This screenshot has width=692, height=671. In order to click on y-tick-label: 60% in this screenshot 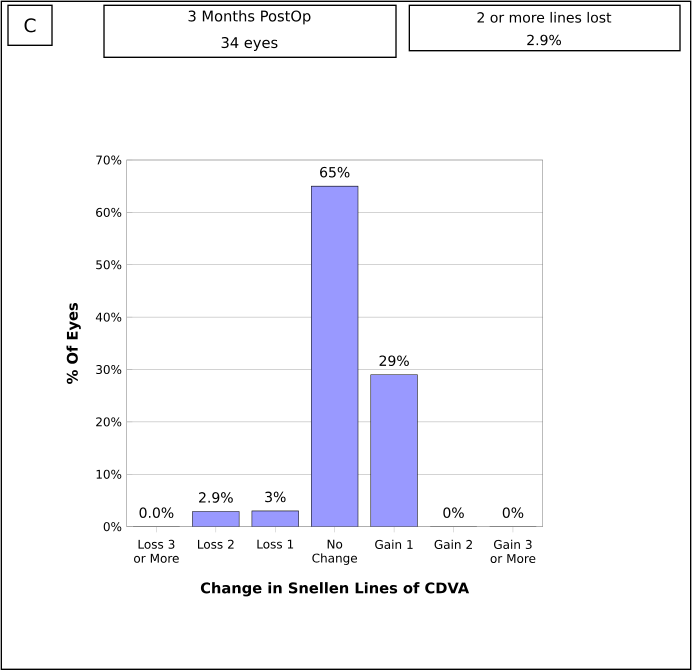, I will do `click(109, 213)`.